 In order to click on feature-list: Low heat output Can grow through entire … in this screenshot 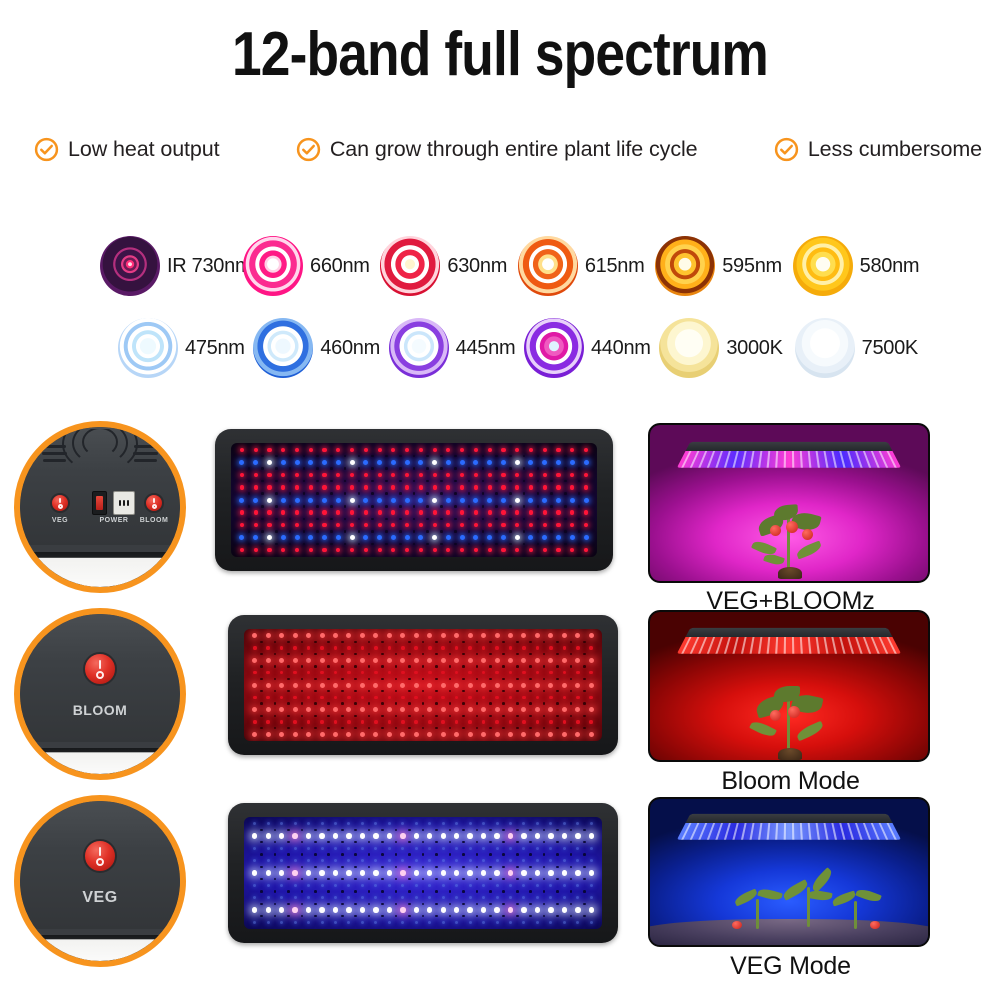, I will do `click(508, 149)`.